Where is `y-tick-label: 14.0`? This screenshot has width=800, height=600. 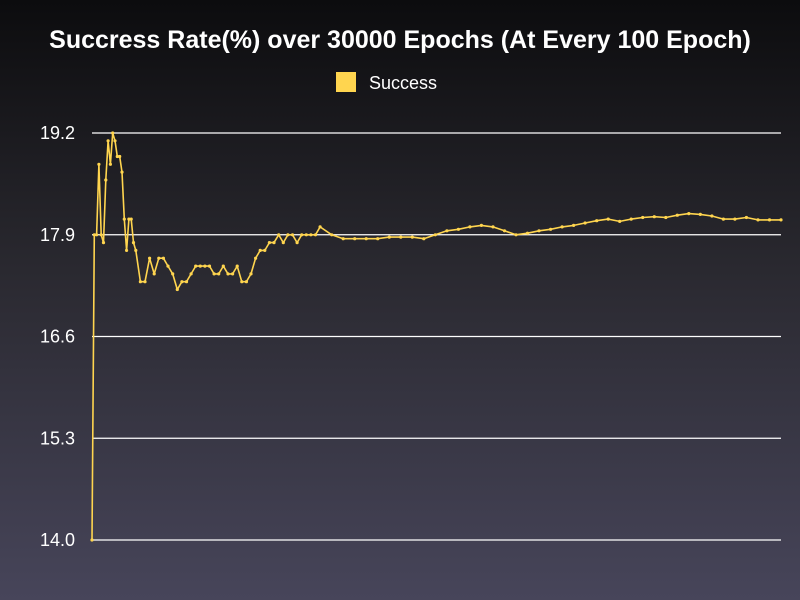 y-tick-label: 14.0 is located at coordinates (57, 540).